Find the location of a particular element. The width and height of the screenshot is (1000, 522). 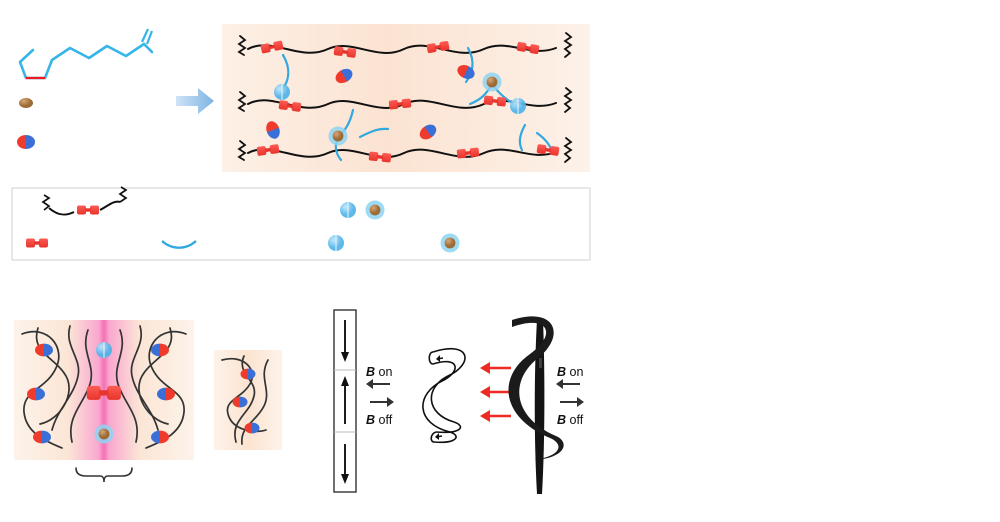

state-label-on-1: B on is located at coordinates (379, 372).